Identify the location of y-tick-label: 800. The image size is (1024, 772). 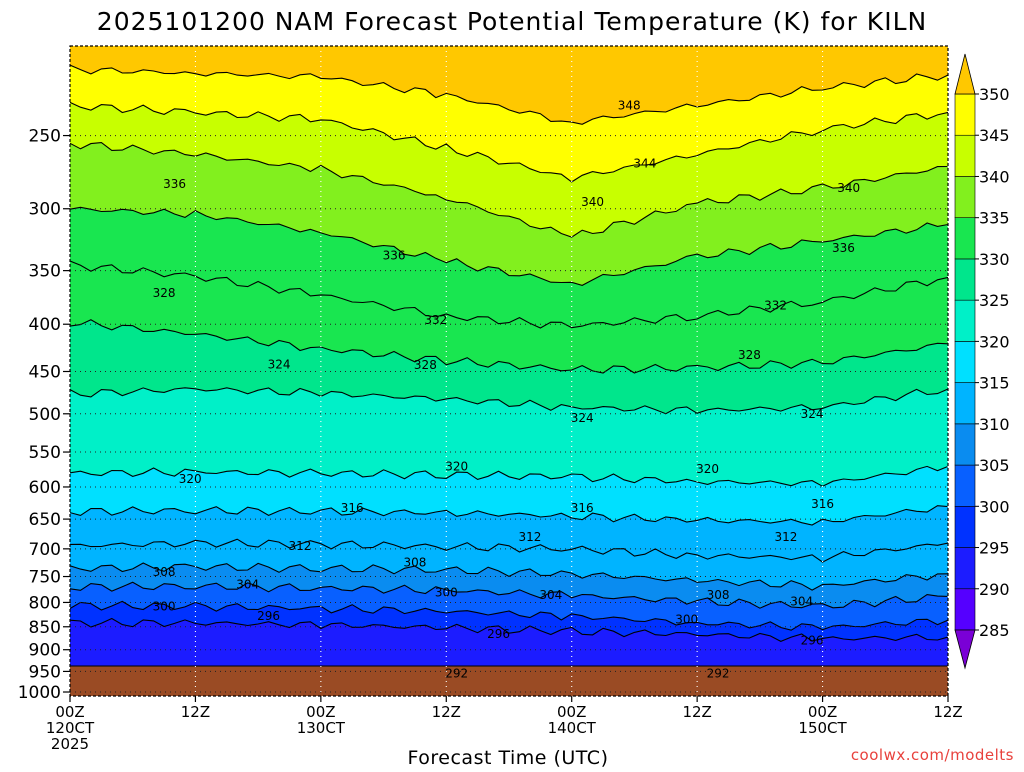
(45, 603).